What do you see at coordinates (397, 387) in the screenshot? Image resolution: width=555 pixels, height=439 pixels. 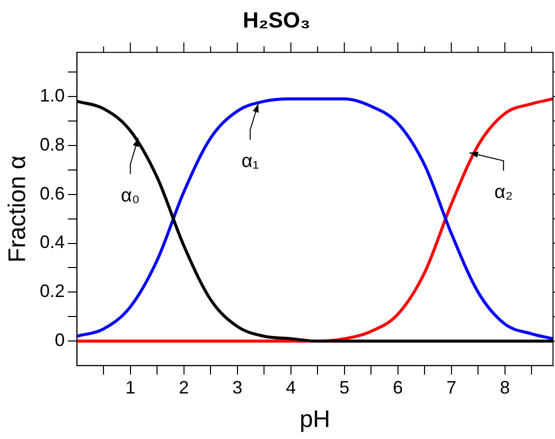 I see `x-tick-label: 6` at bounding box center [397, 387].